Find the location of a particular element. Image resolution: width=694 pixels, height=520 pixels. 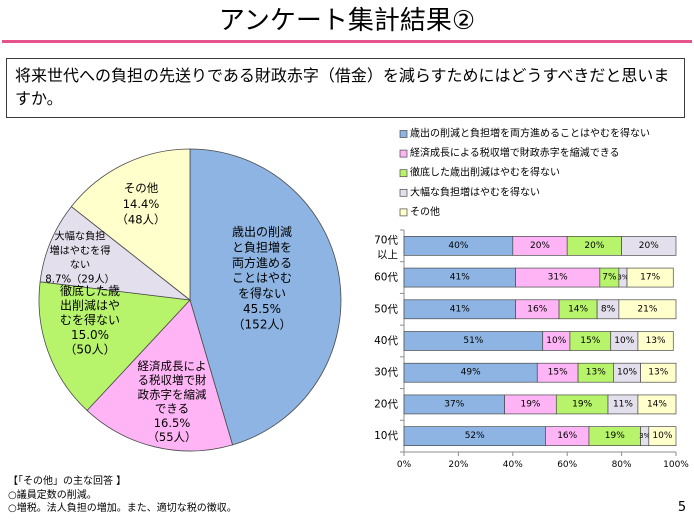

pie-label-line: 大幅な負担 is located at coordinates (80, 236).